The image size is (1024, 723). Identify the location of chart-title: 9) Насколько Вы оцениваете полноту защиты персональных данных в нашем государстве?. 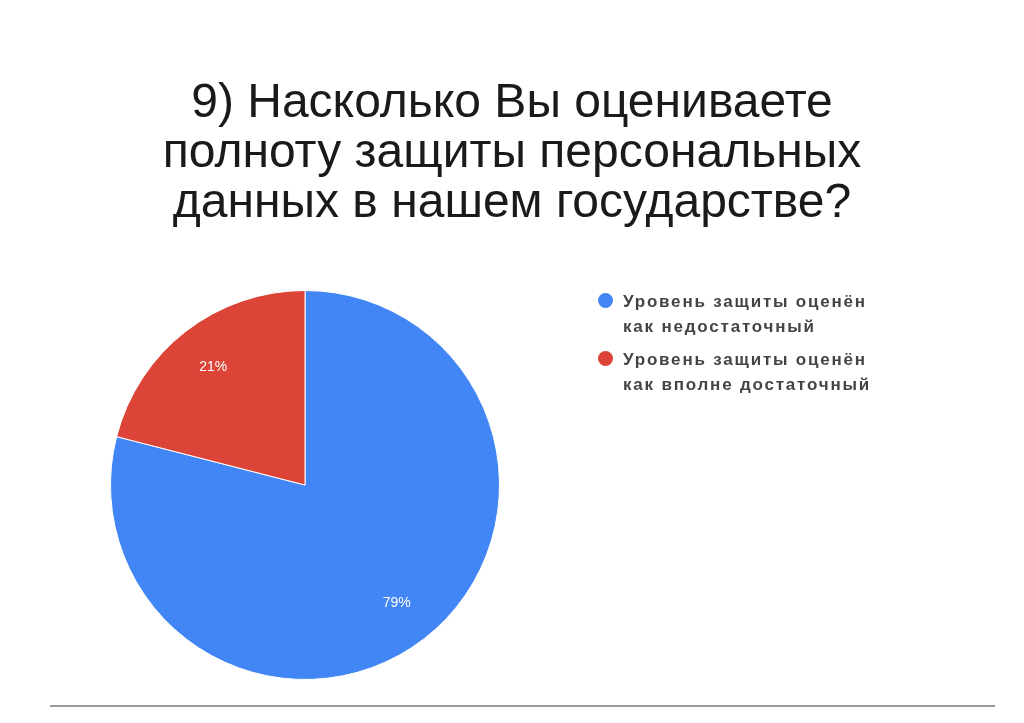
(512, 150).